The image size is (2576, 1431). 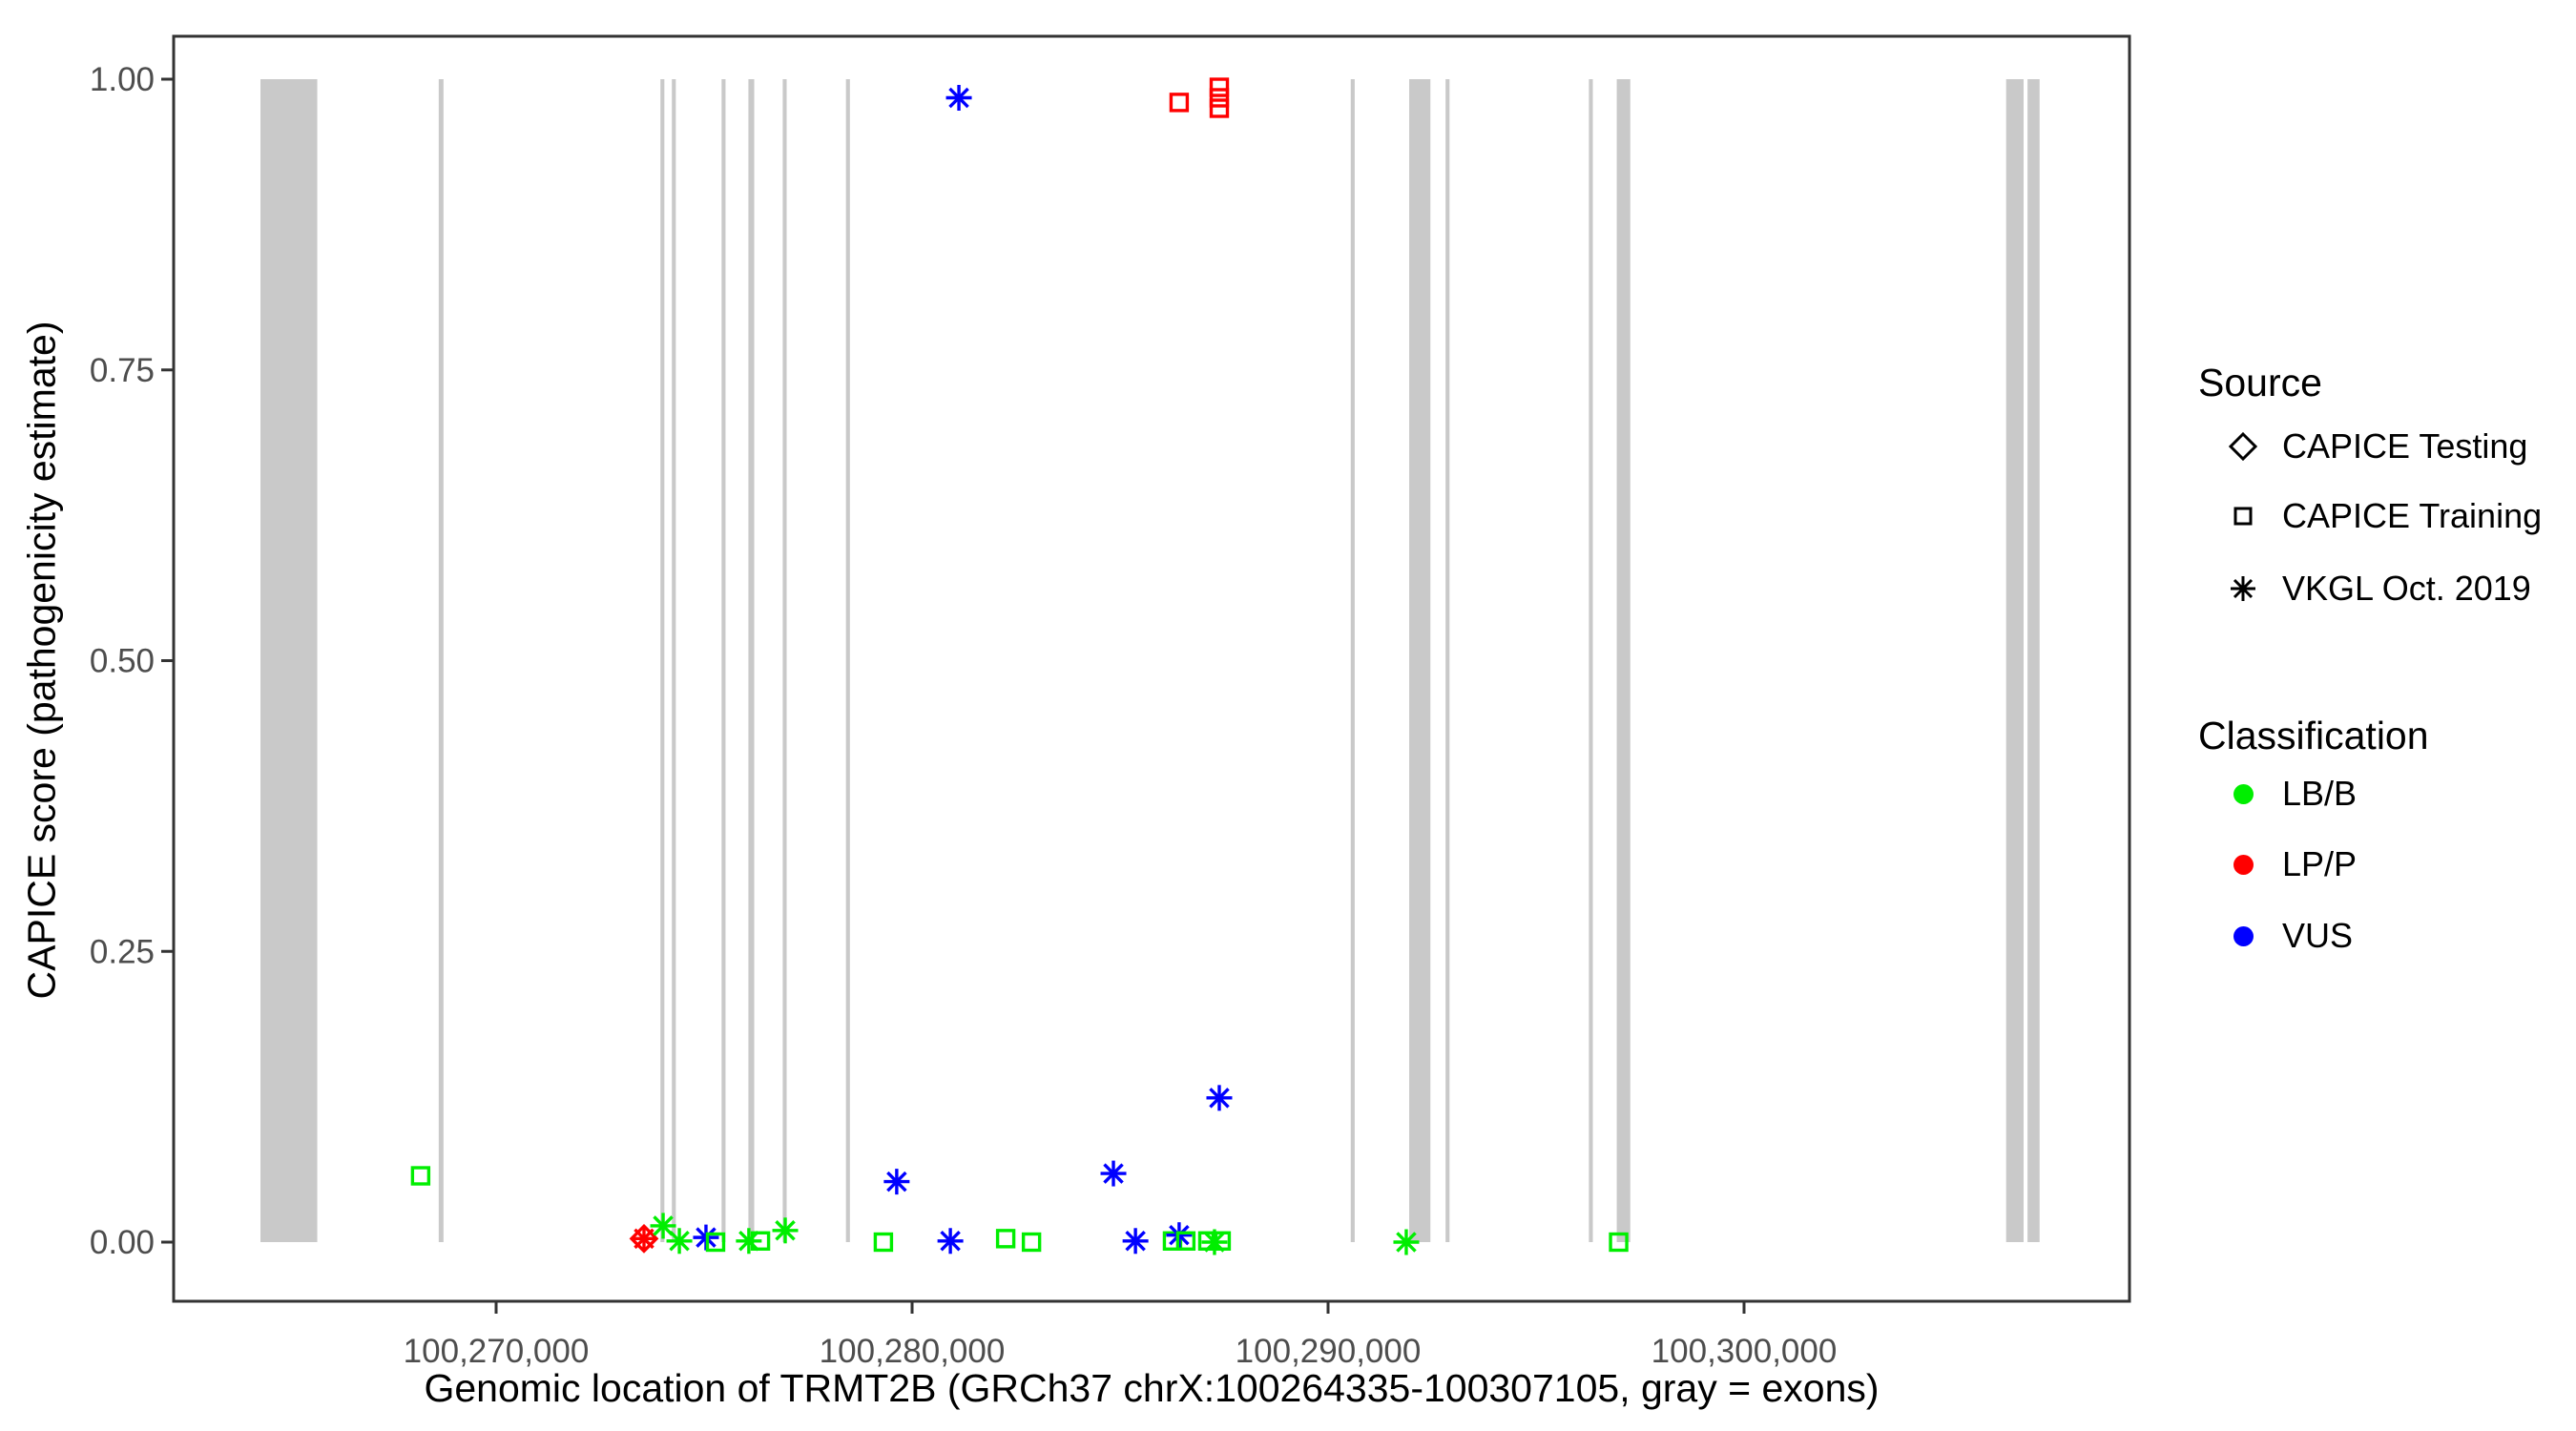 I want to click on blue-dot-icon, so click(x=2243, y=936).